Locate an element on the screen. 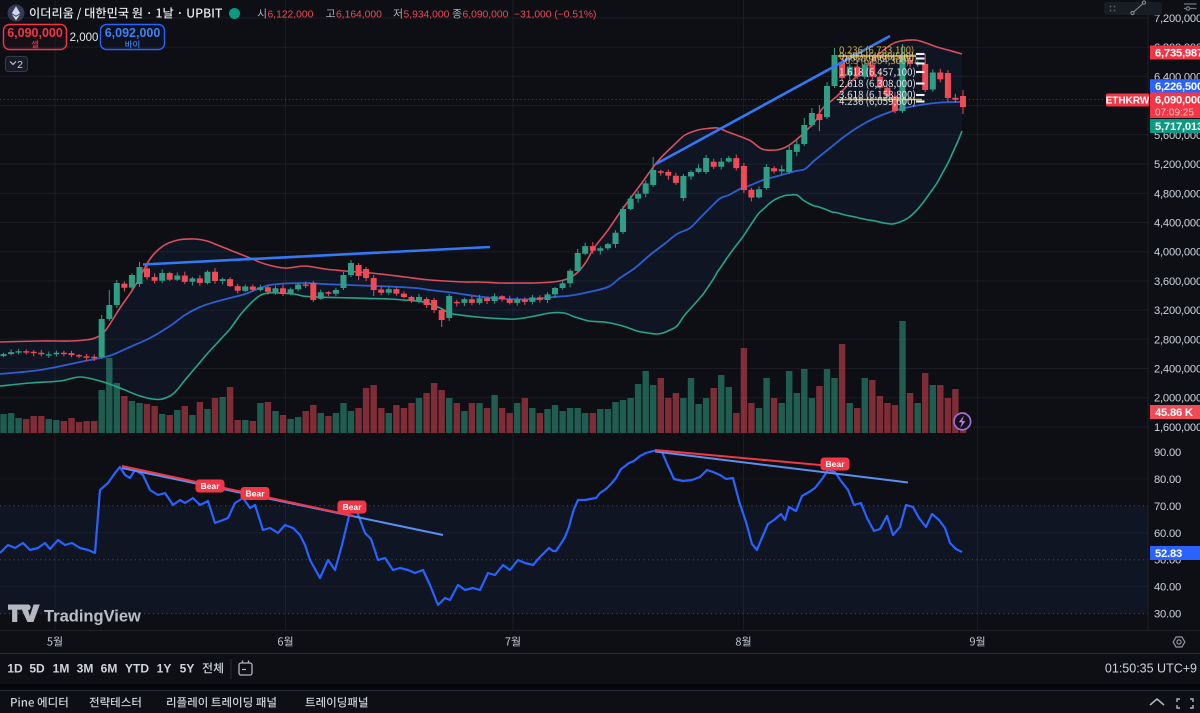 This screenshot has width=1200, height=713. svg-text: 3M is located at coordinates (85, 669).